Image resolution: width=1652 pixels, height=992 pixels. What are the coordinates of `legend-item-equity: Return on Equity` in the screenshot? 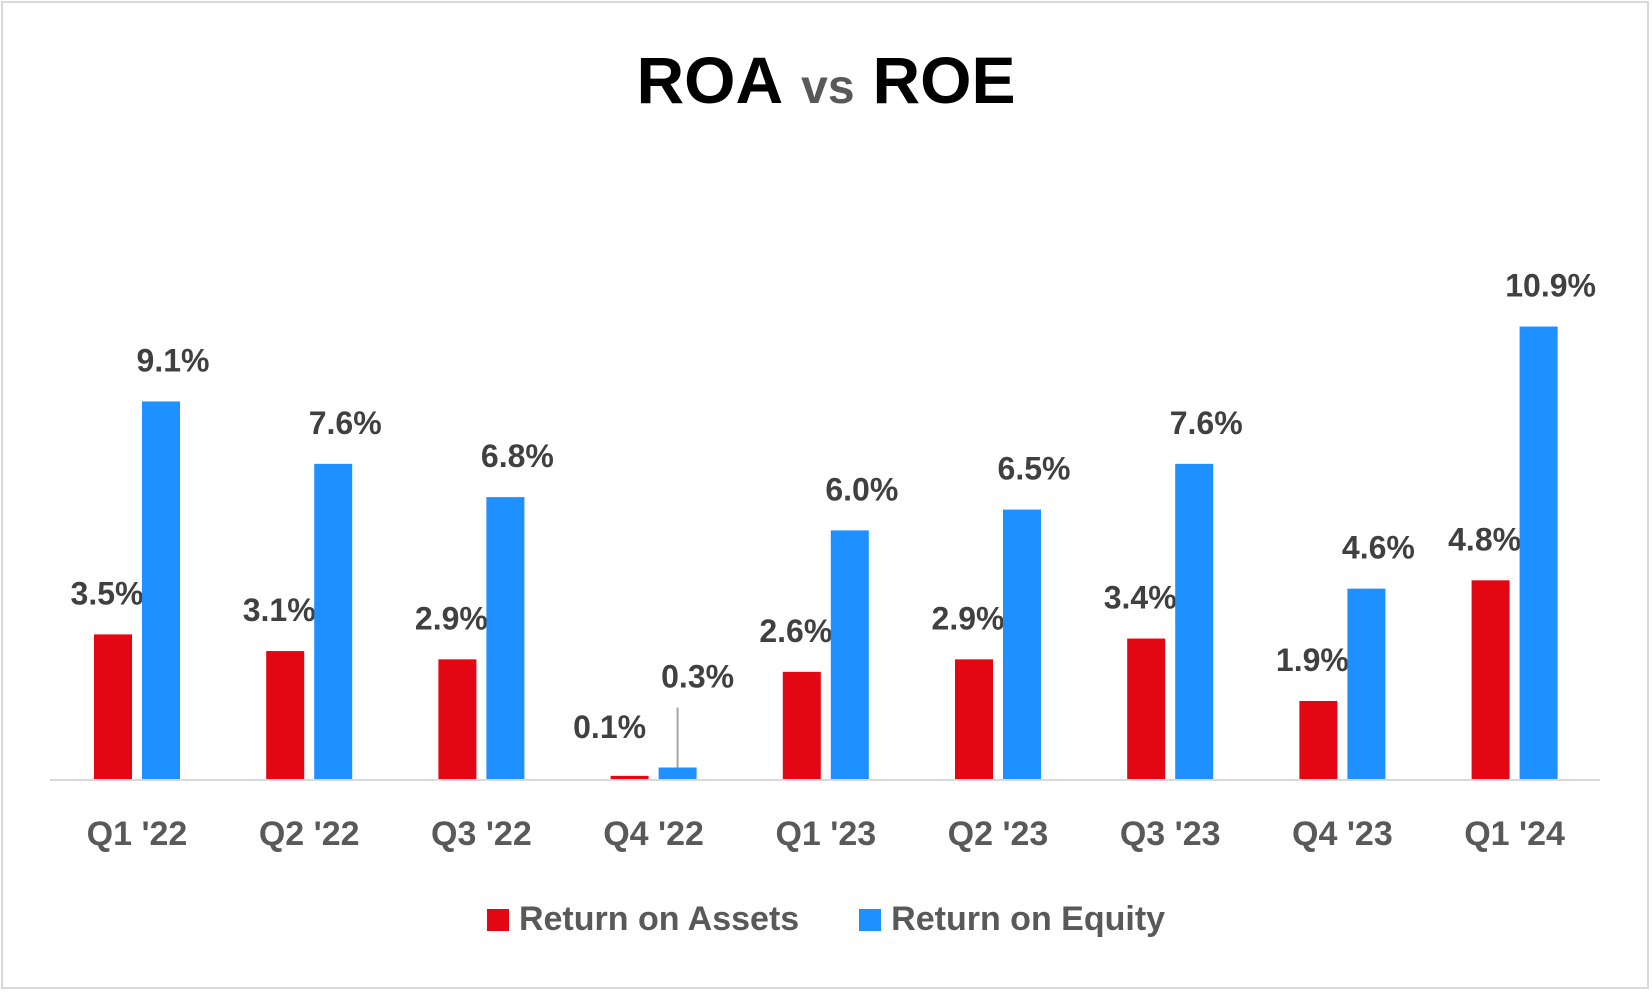 It's located at (1012, 919).